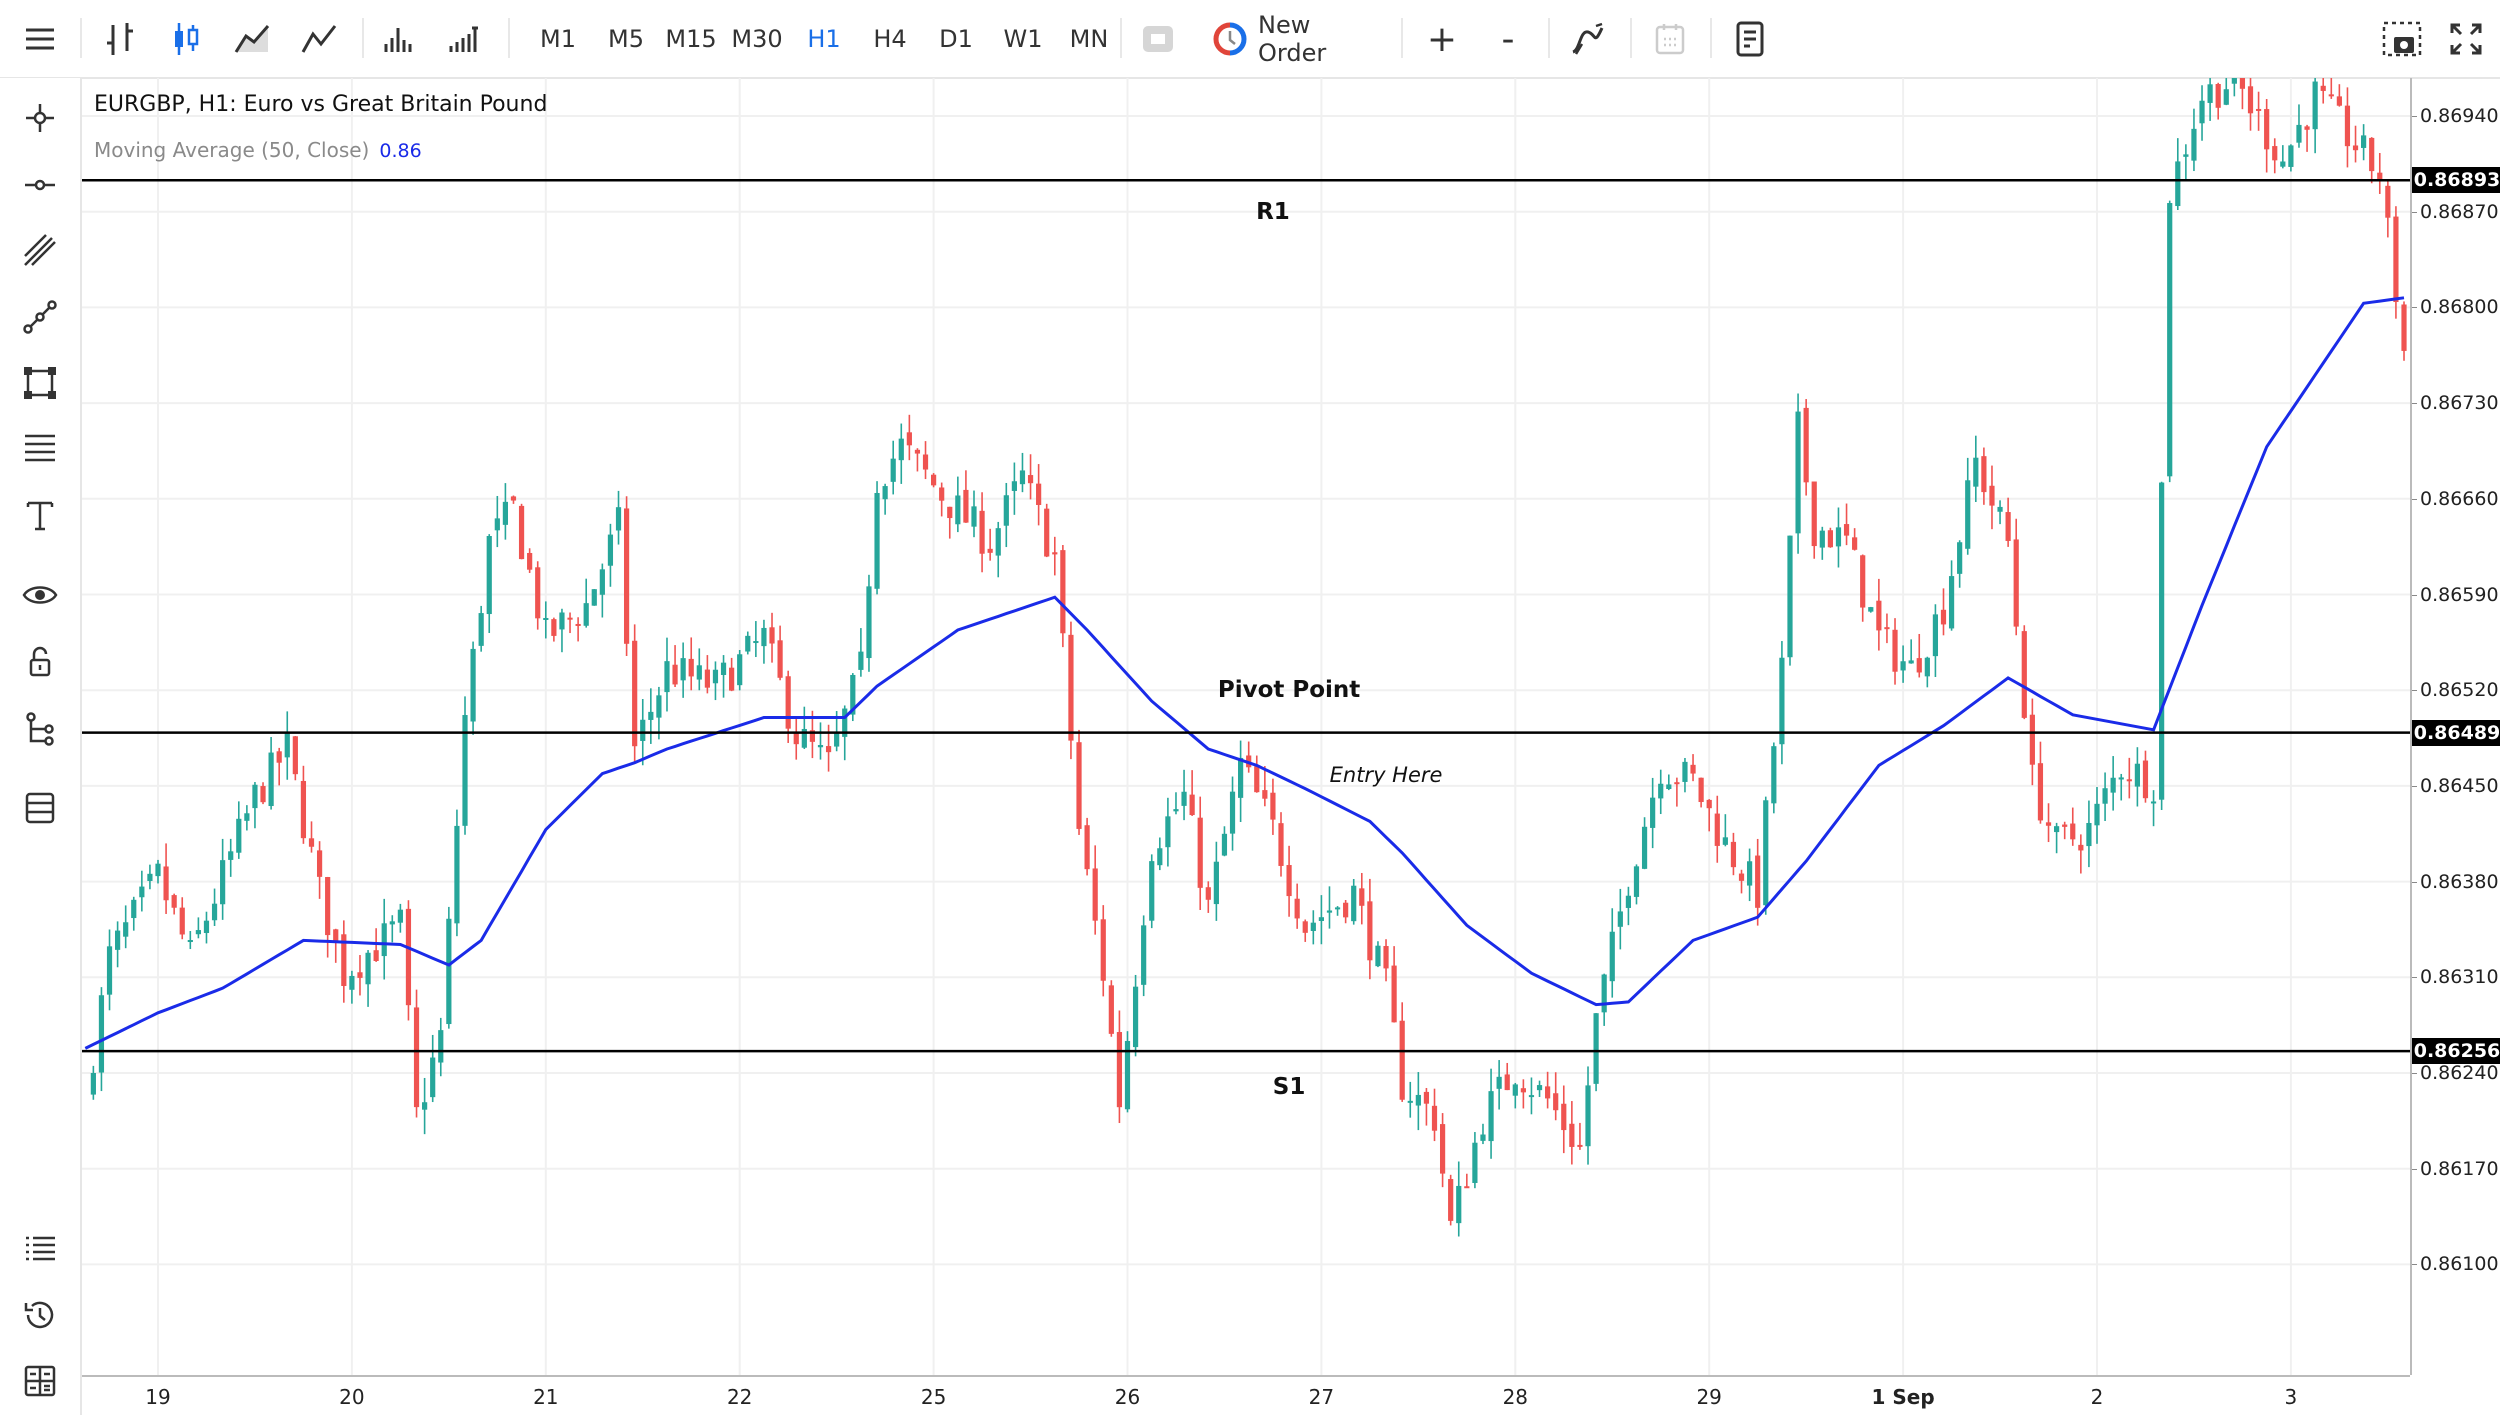 The image size is (2500, 1417). I want to click on top-toolbar: M1 M5 M15 M30 H1 H4 D1 W1 MN New Order + -, so click(1250, 39).